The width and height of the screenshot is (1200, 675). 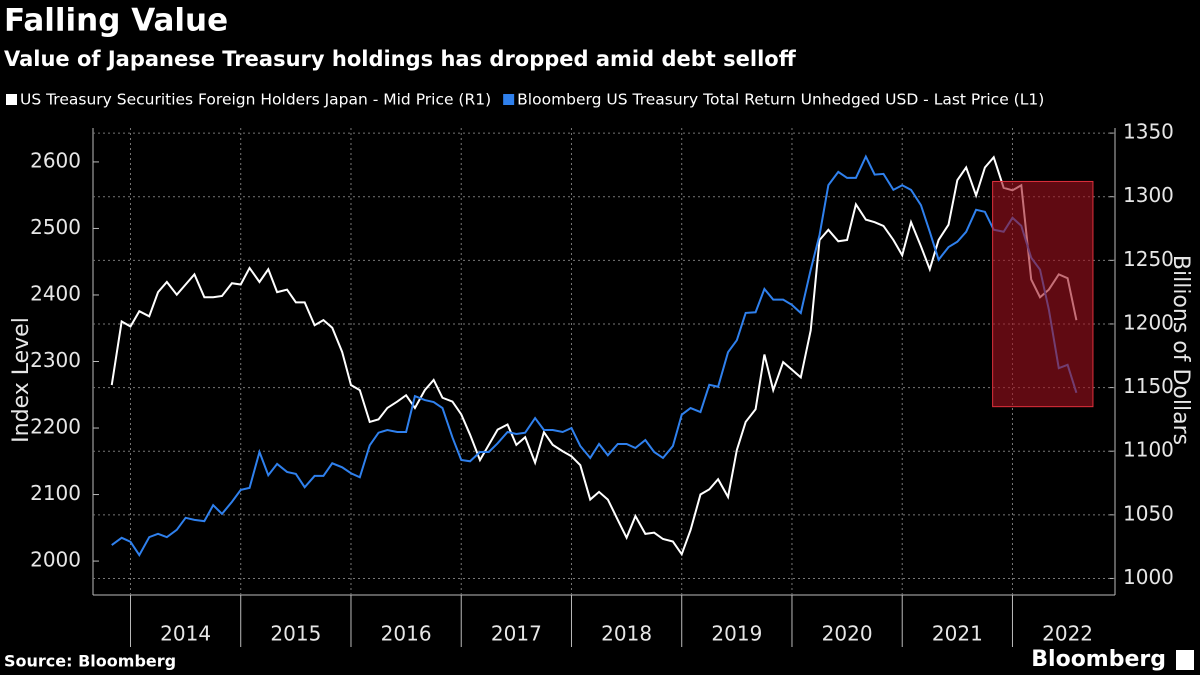 I want to click on brand-icon, so click(x=1185, y=660).